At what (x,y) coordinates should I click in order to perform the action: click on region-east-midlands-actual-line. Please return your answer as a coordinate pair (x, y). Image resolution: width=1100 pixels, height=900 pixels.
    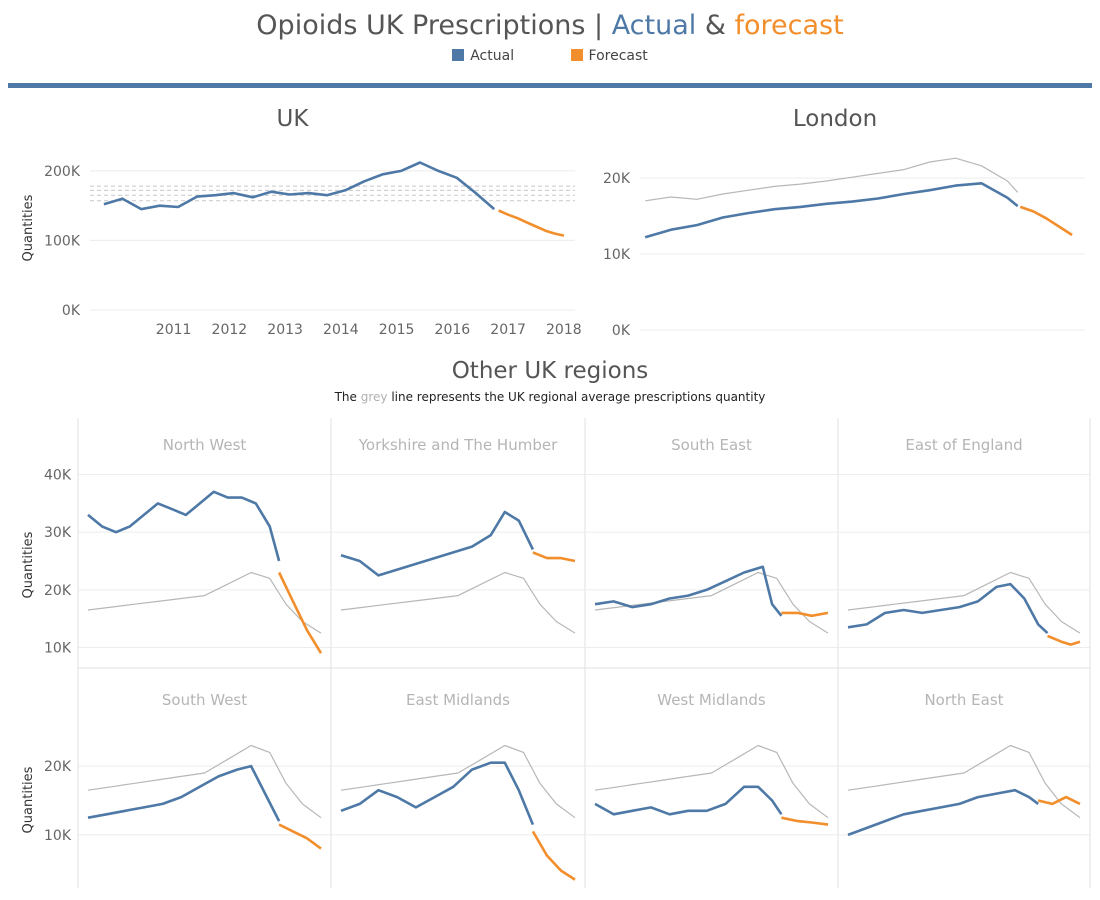
    Looking at the image, I should click on (437, 793).